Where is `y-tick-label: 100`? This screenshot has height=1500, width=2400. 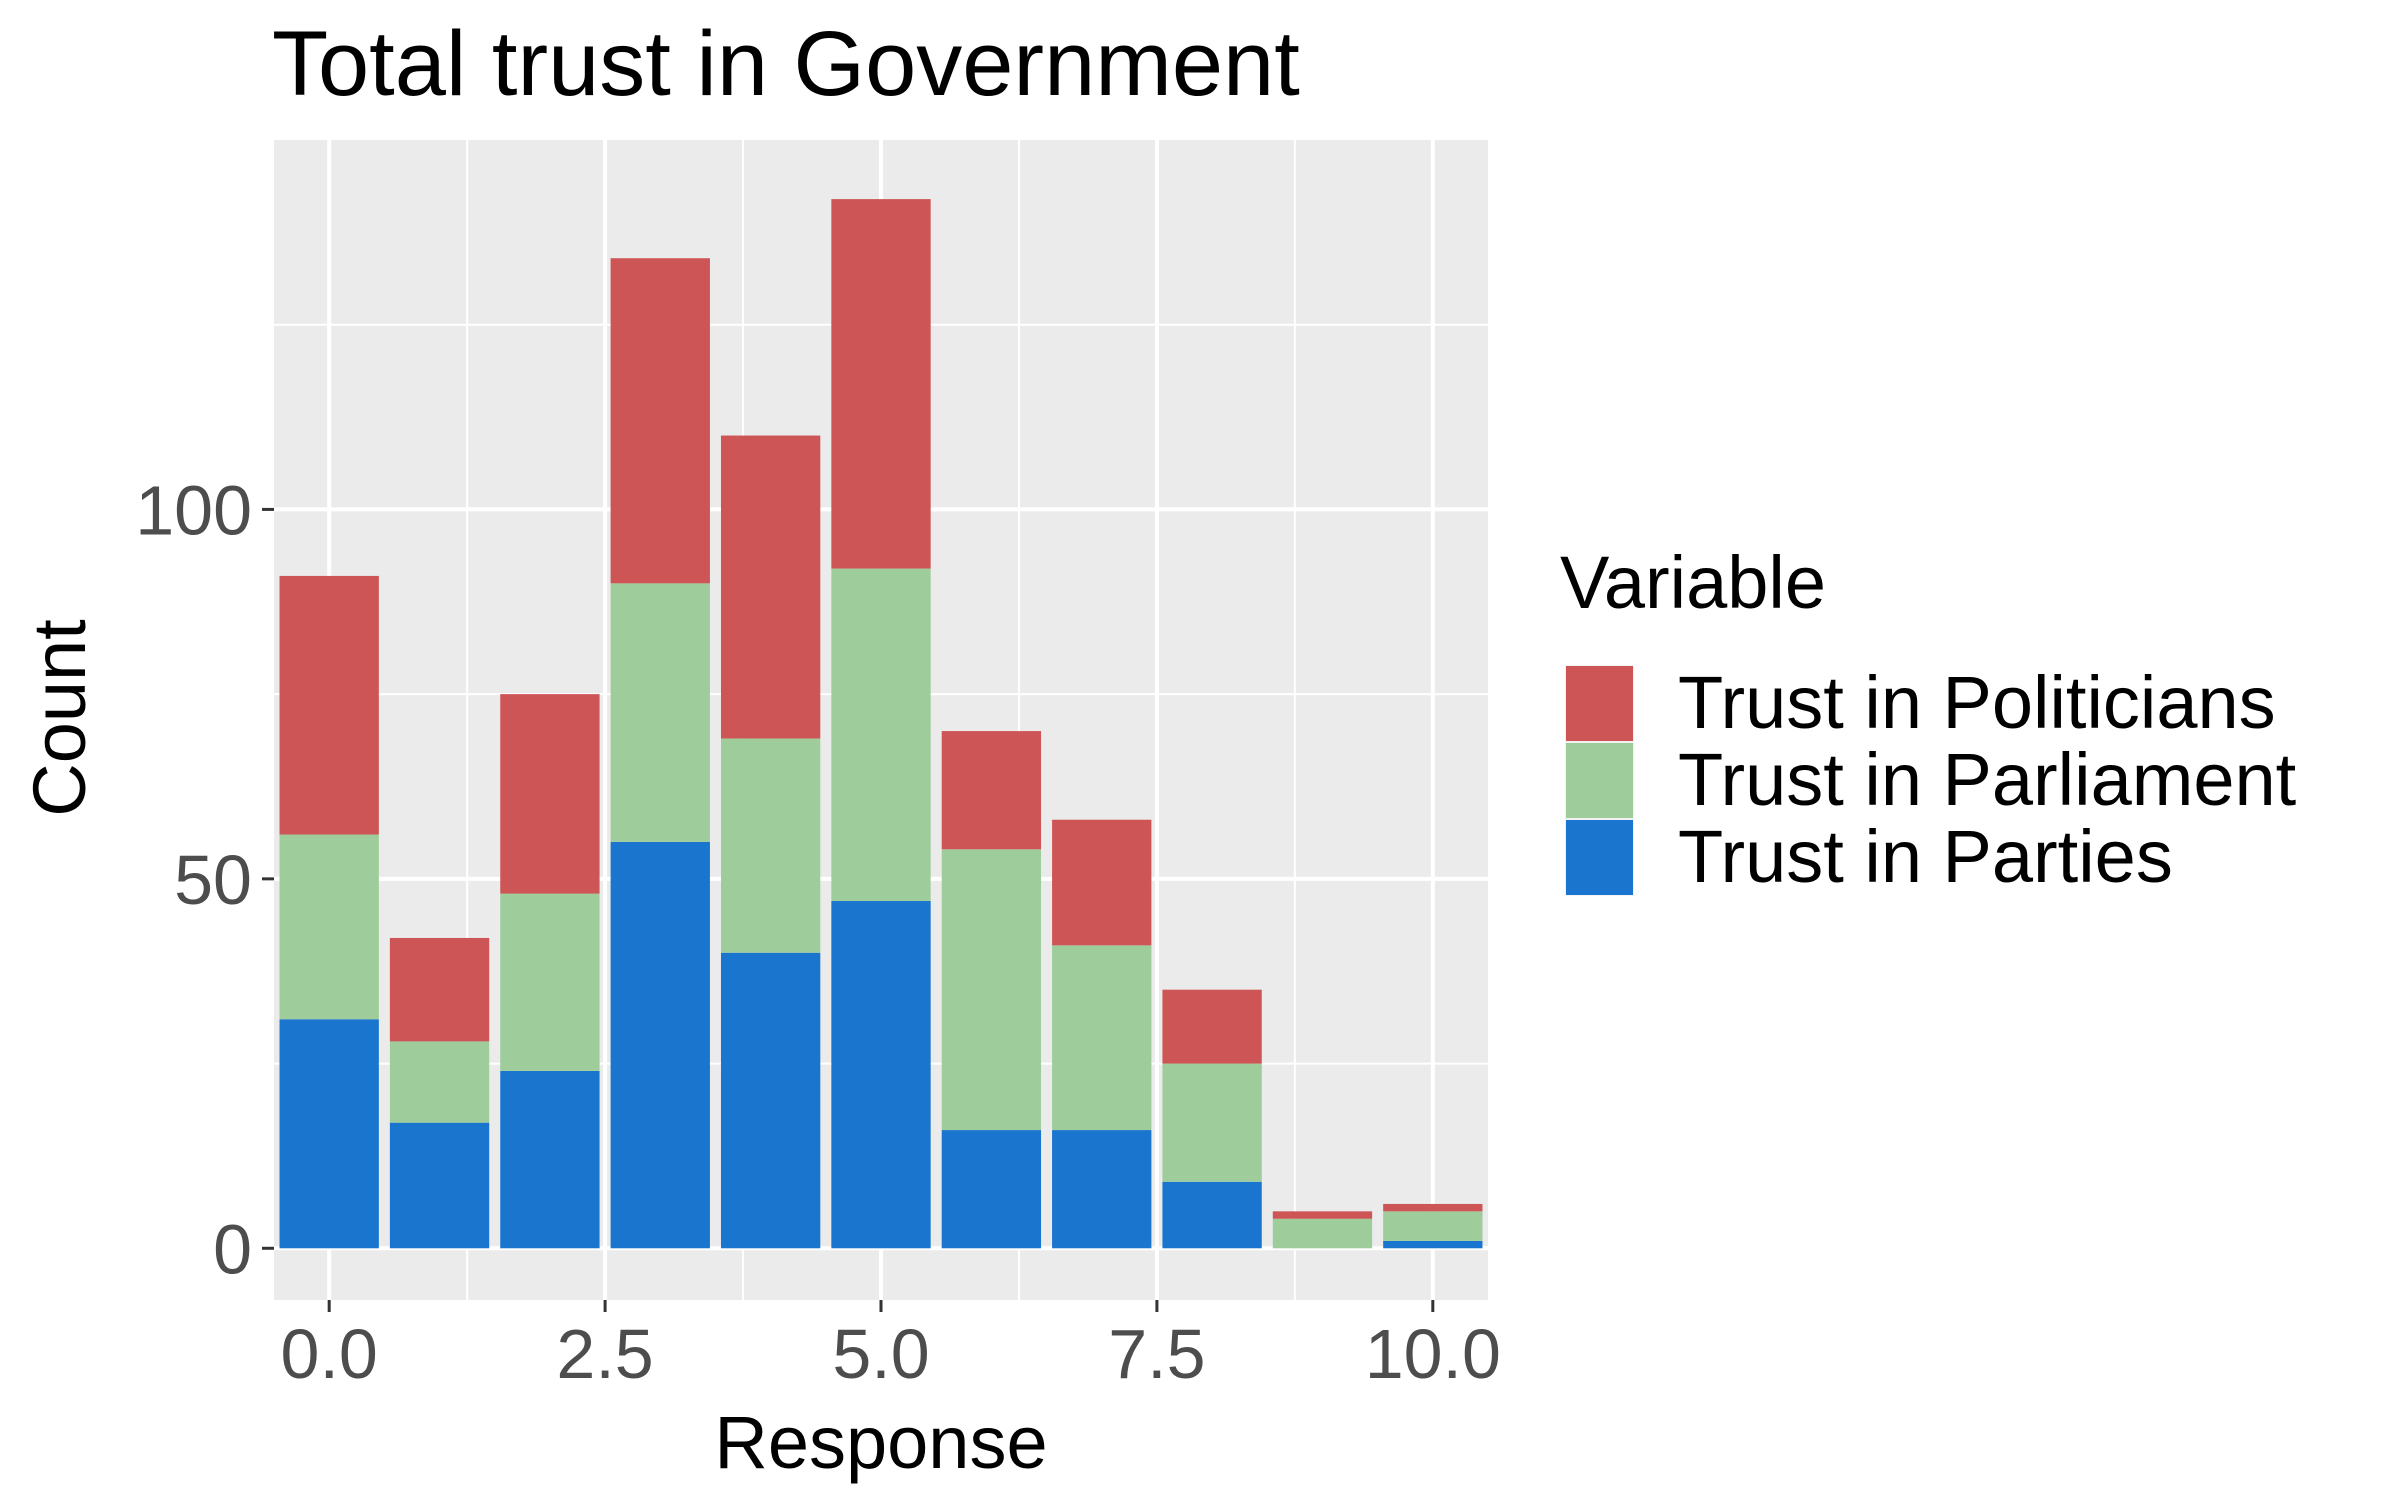 y-tick-label: 100 is located at coordinates (193, 510).